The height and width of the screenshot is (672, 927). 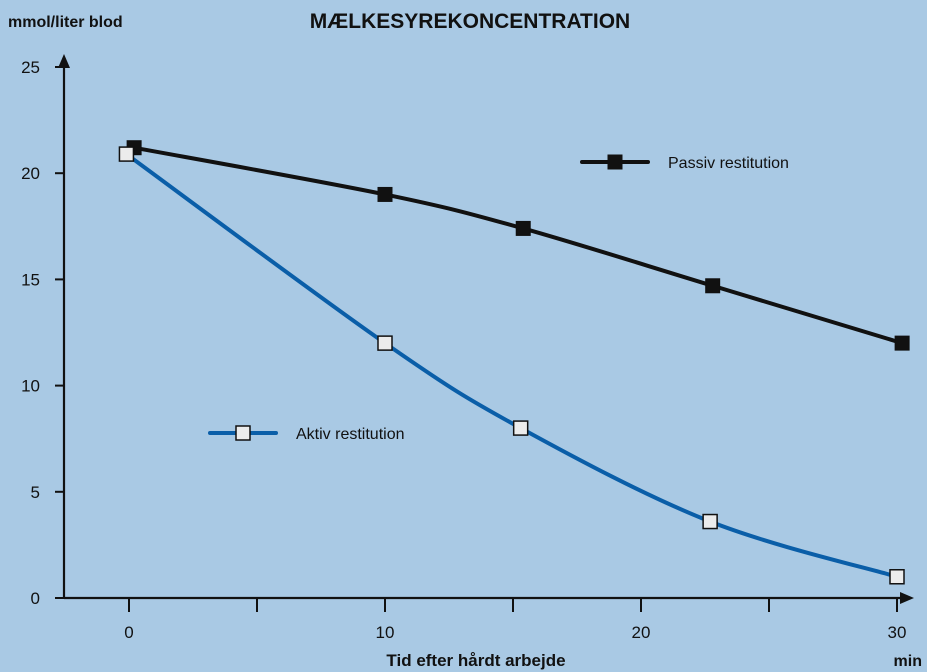 I want to click on y-tick-label: 15, so click(x=30, y=279).